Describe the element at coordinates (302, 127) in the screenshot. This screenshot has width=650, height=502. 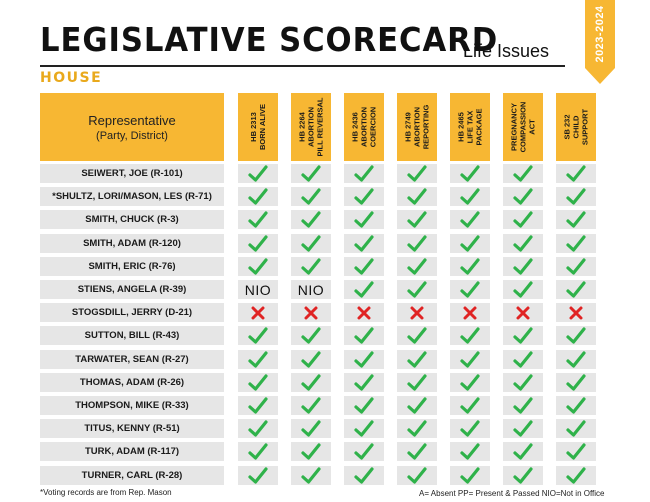
I see `bill-number: HB 2264` at that location.